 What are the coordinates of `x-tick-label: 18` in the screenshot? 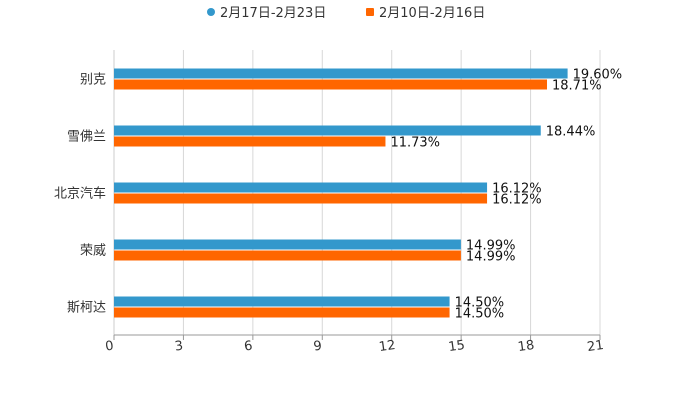 It's located at (526, 346).